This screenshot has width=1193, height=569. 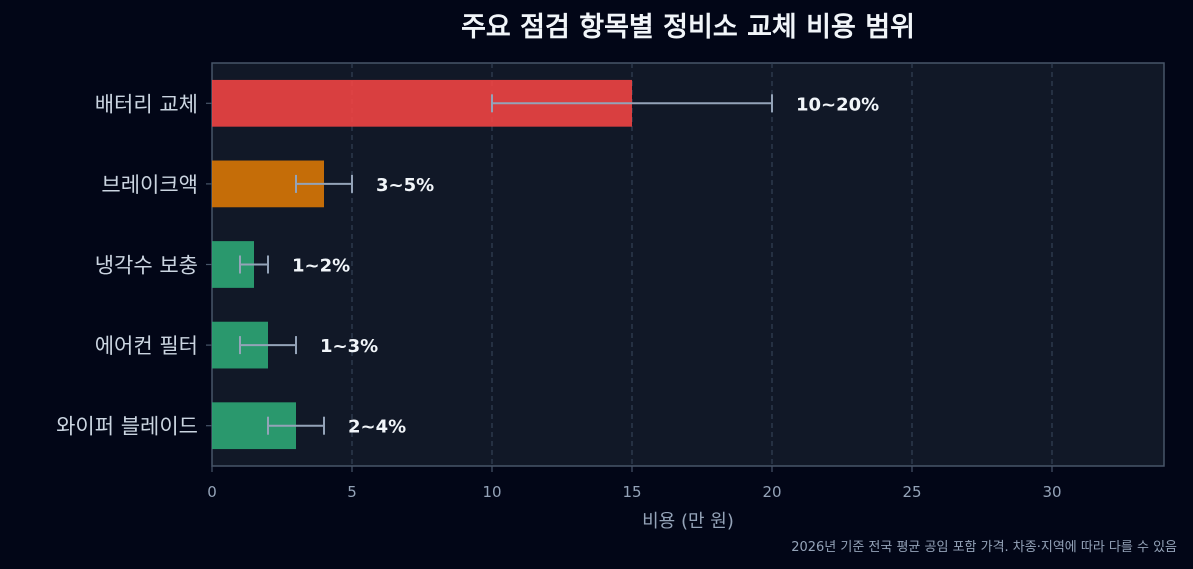 I want to click on chart-title: 주요 점검 항목별 정비소 교체 비용 범위, so click(x=688, y=27).